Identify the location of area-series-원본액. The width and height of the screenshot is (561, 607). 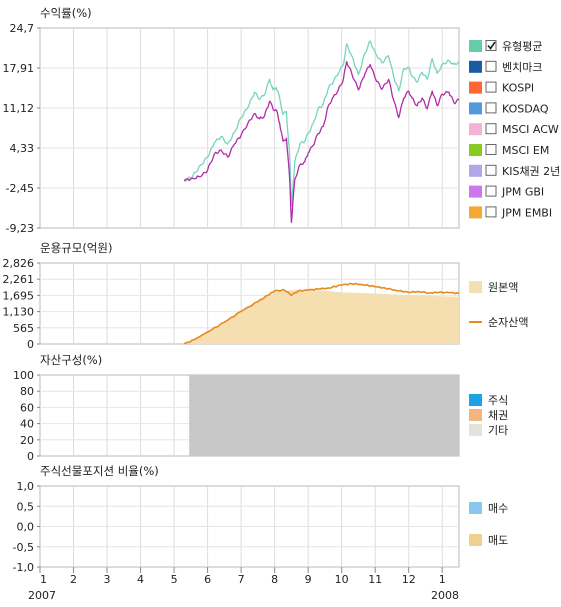
(321, 316).